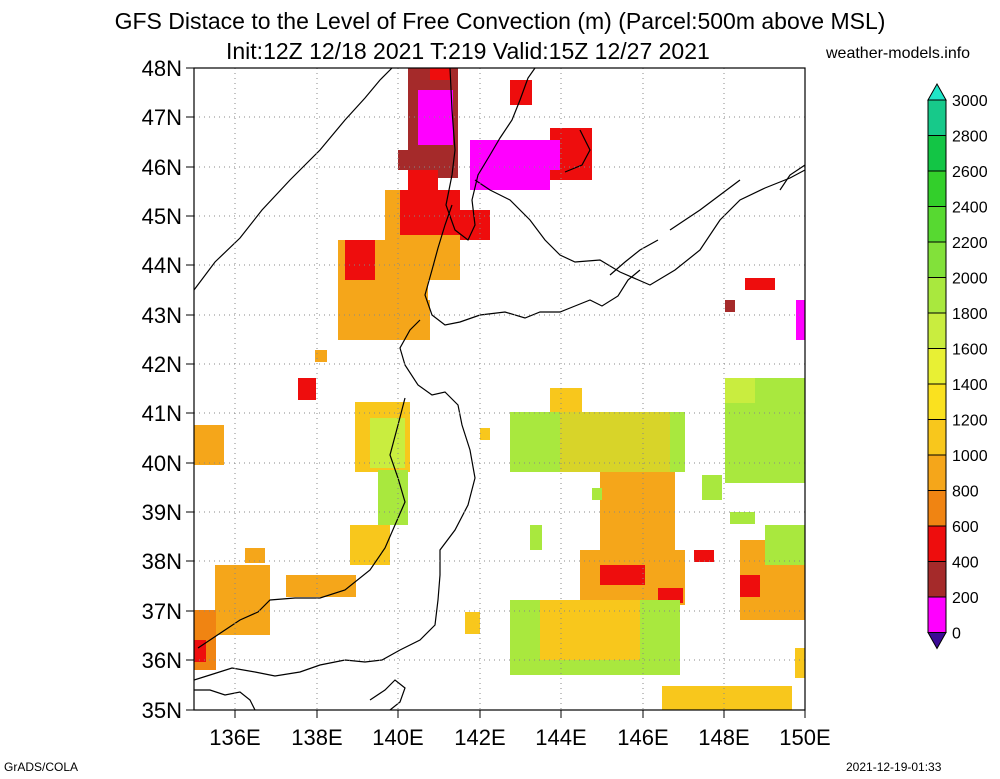  What do you see at coordinates (479, 737) in the screenshot?
I see `lon-label: 142E` at bounding box center [479, 737].